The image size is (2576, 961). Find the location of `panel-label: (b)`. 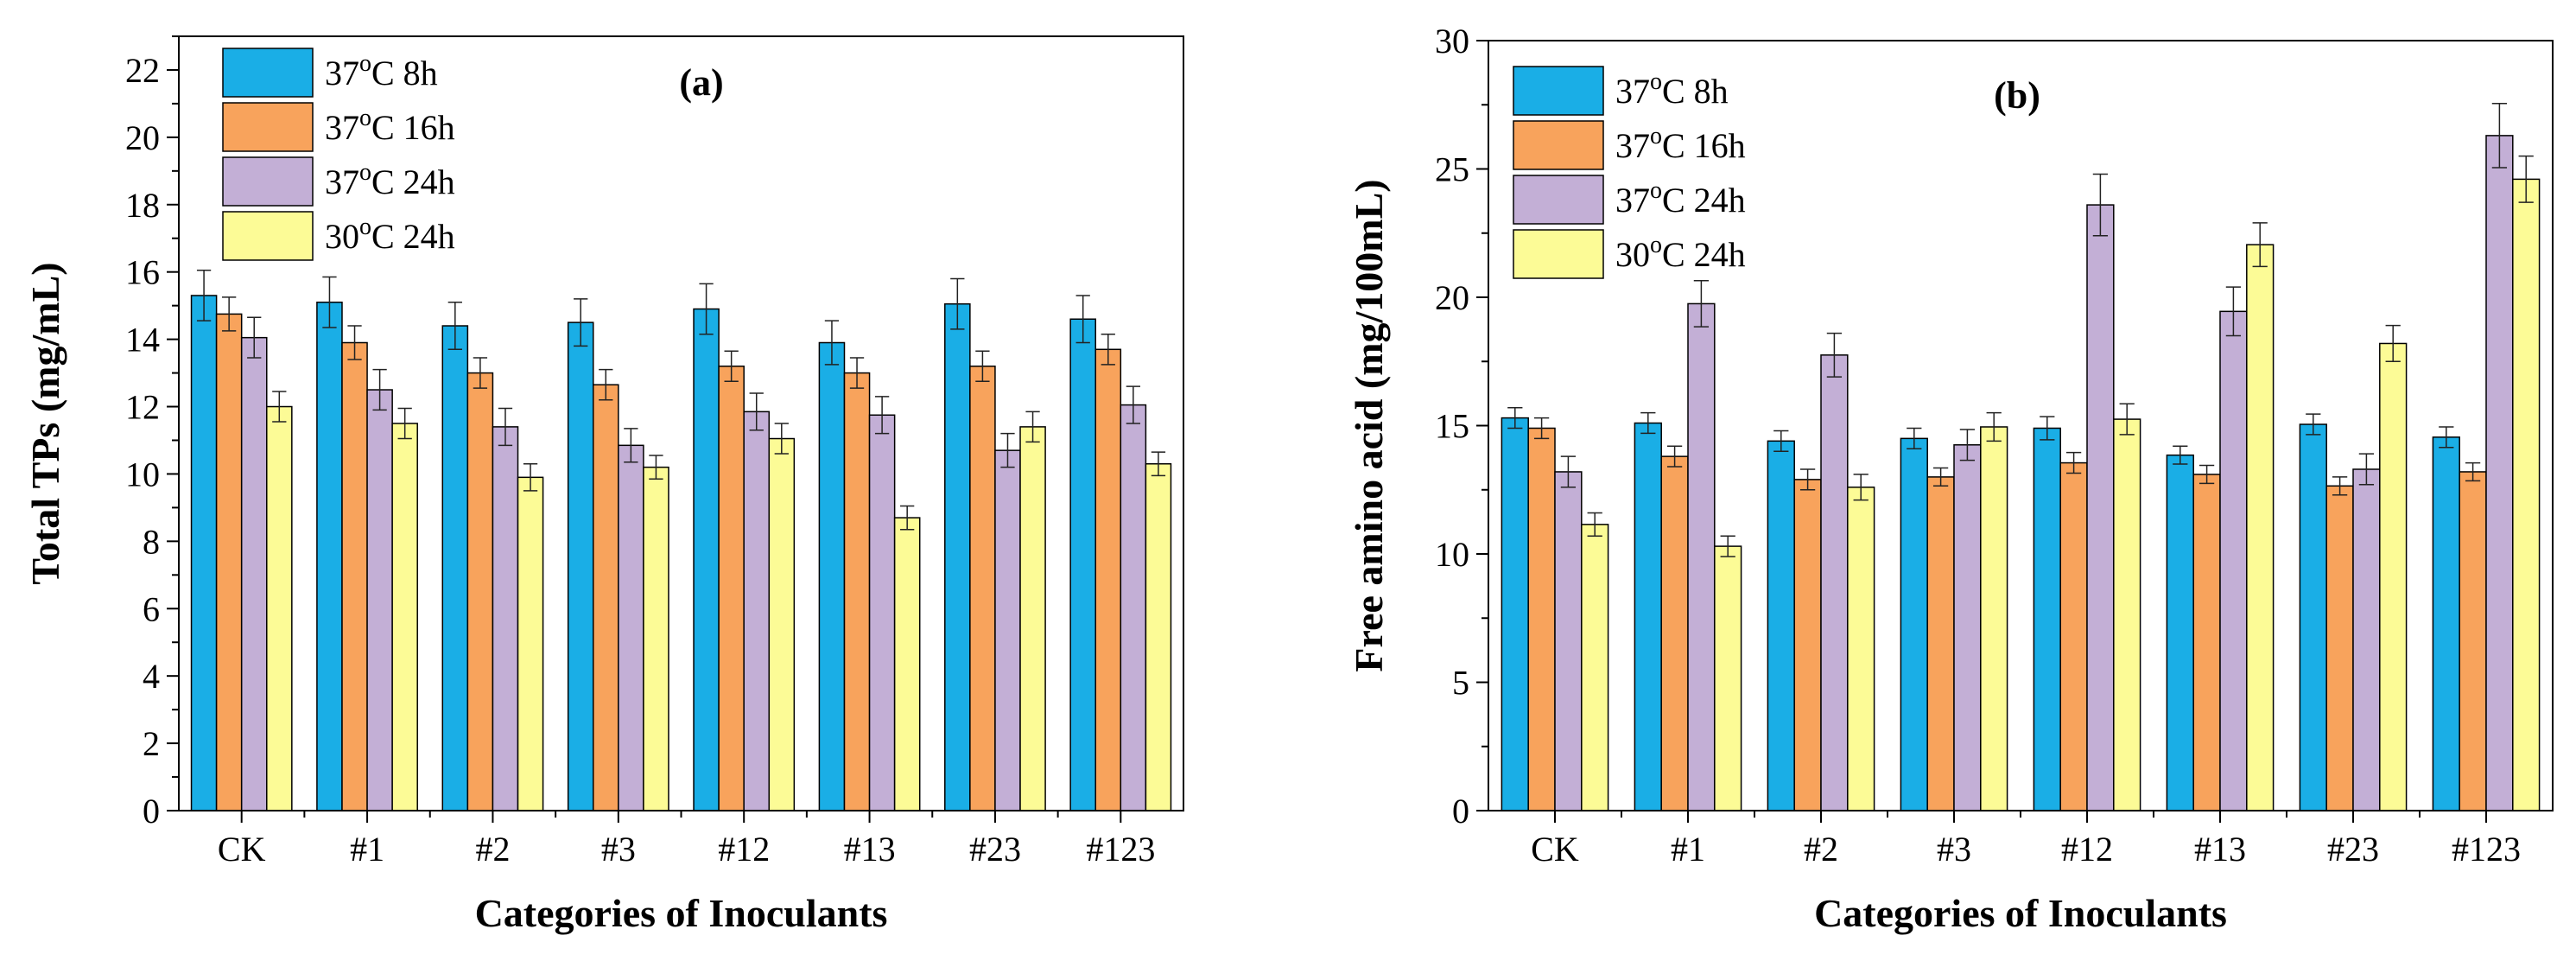

panel-label: (b) is located at coordinates (2017, 95).